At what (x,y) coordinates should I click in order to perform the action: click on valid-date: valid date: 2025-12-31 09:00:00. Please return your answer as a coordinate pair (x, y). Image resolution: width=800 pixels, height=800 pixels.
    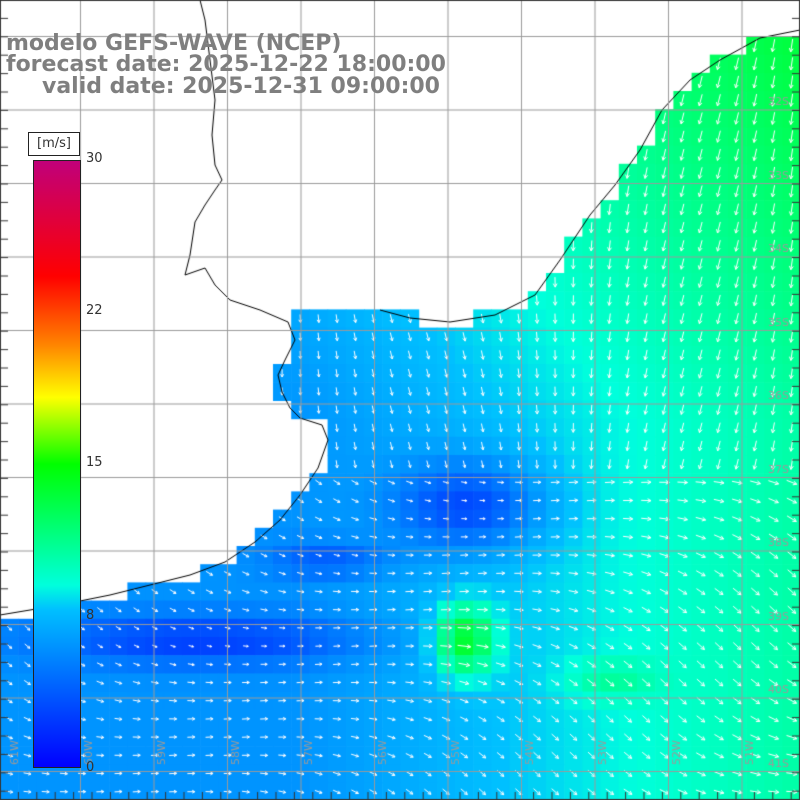
    Looking at the image, I should click on (241, 86).